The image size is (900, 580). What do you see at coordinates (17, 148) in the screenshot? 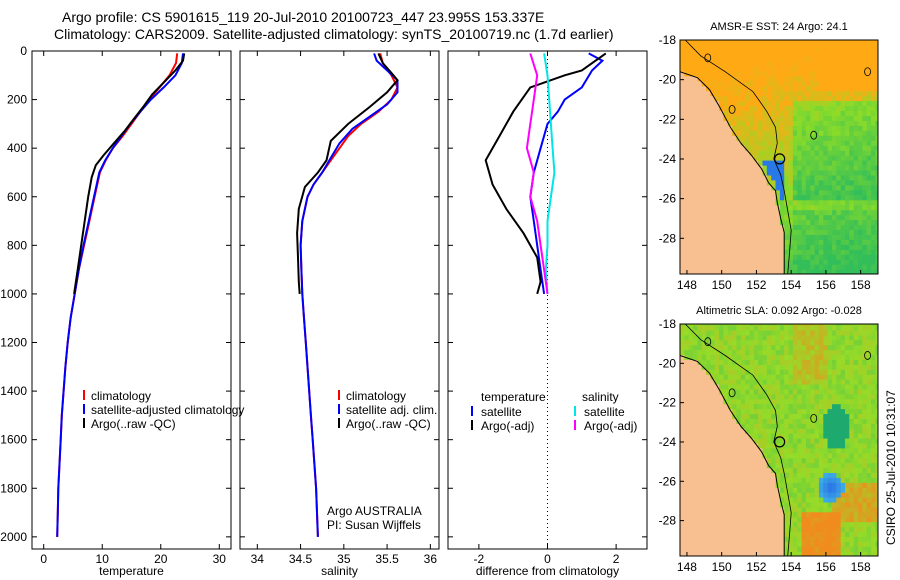
I see `y-tick-label: 400` at bounding box center [17, 148].